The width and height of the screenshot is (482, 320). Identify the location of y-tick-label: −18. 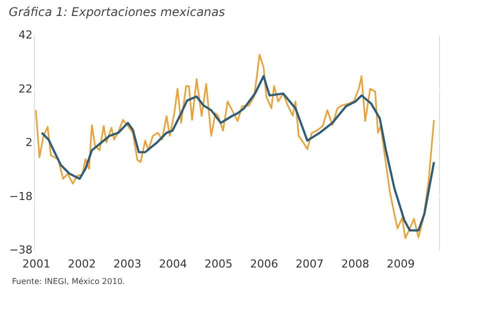
(20, 196).